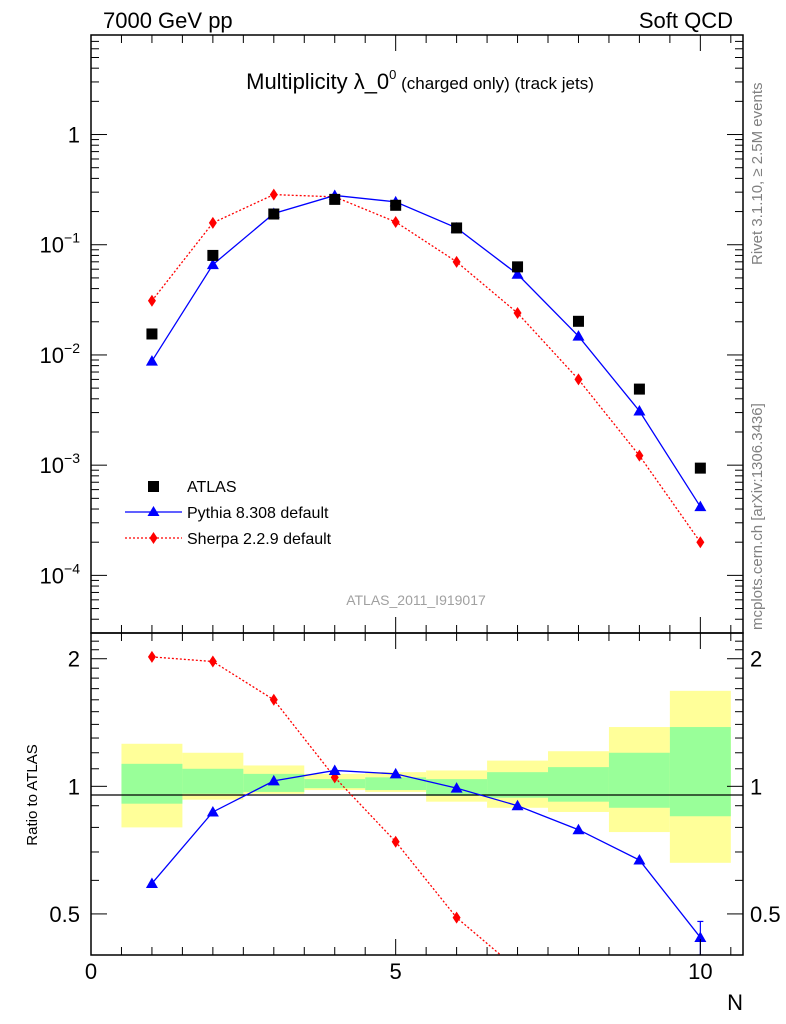 The height and width of the screenshot is (1024, 786). What do you see at coordinates (72, 348) in the screenshot?
I see `tick-exponent: −2` at bounding box center [72, 348].